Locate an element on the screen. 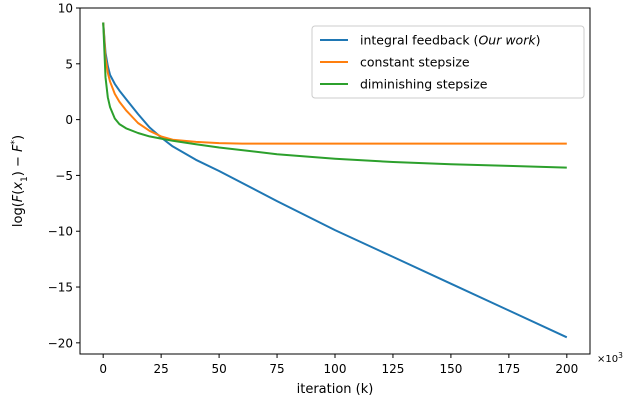 The width and height of the screenshot is (627, 400). y-tick-label: −5 is located at coordinates (64, 176).